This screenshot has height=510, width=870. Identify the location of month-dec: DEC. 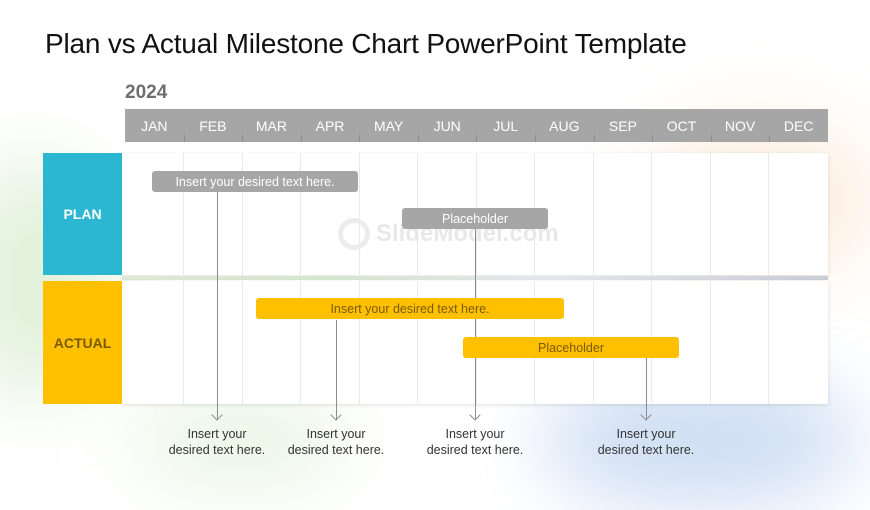
(798, 125).